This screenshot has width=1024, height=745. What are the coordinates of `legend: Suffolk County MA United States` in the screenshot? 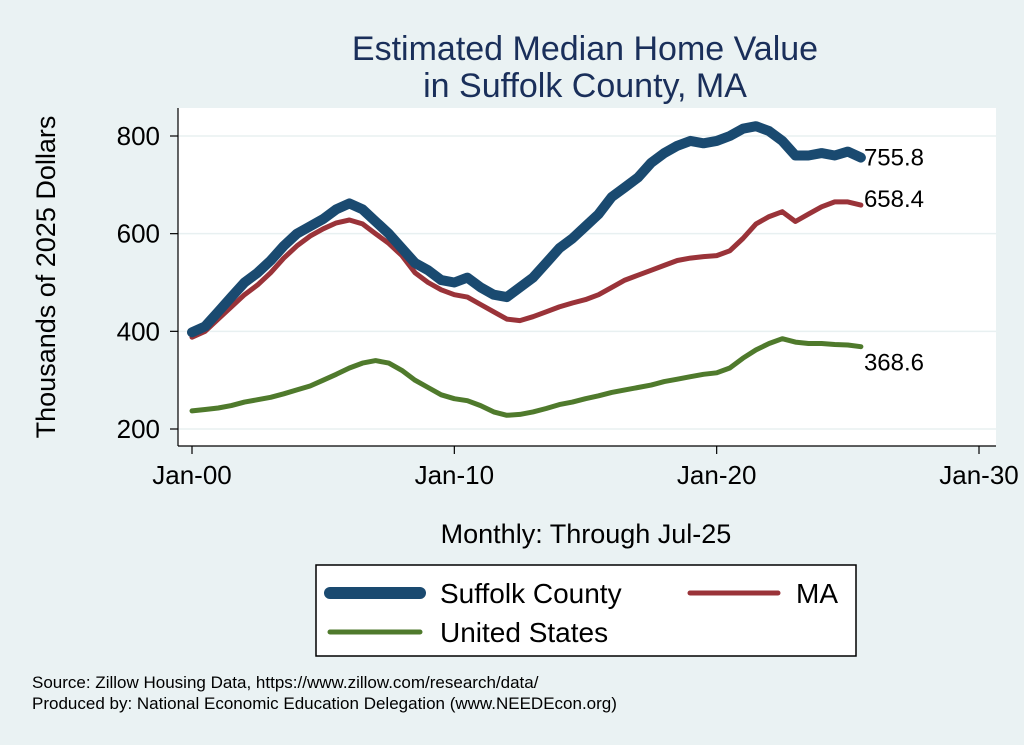 It's located at (586, 610).